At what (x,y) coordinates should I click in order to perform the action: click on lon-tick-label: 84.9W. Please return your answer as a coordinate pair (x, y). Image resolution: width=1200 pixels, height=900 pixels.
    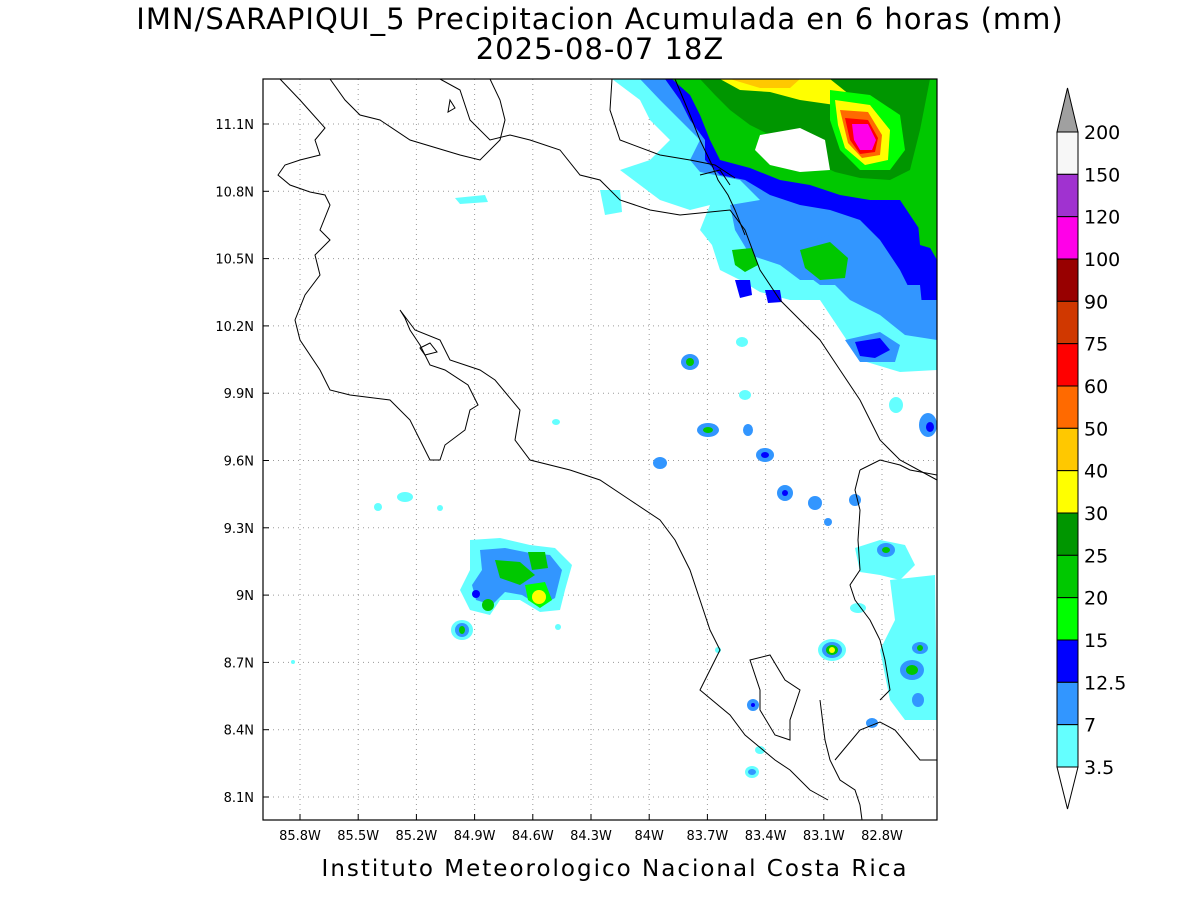
    Looking at the image, I should click on (475, 836).